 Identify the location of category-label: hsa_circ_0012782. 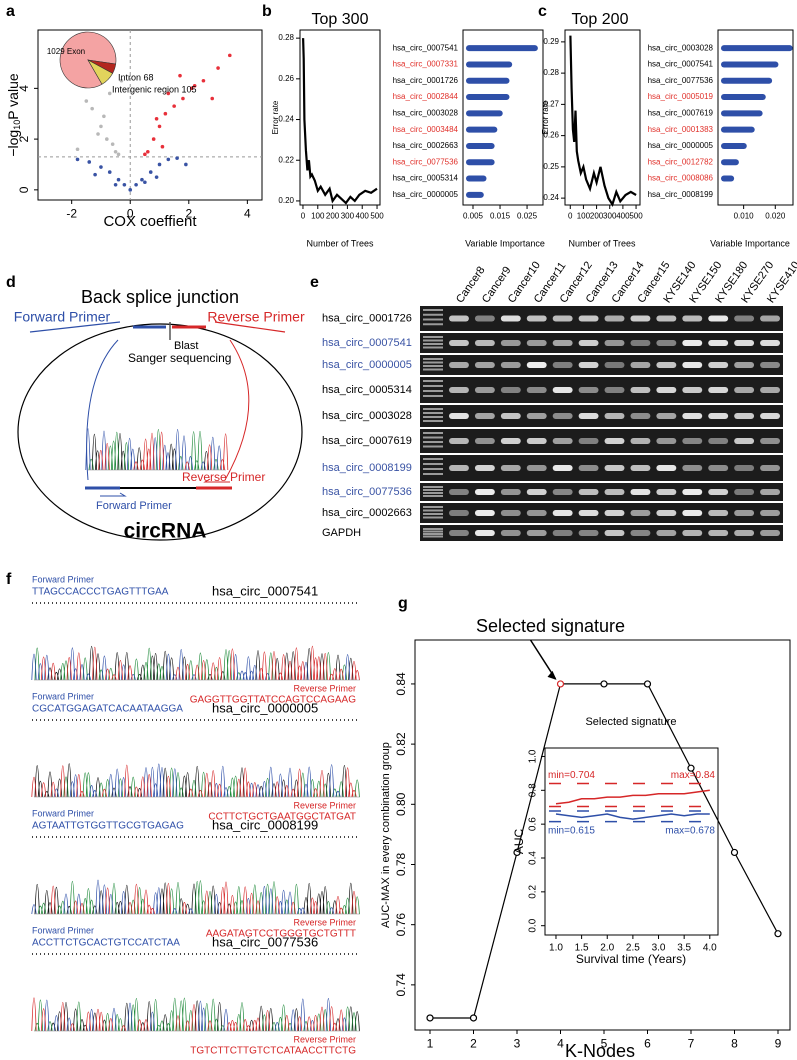
(681, 161).